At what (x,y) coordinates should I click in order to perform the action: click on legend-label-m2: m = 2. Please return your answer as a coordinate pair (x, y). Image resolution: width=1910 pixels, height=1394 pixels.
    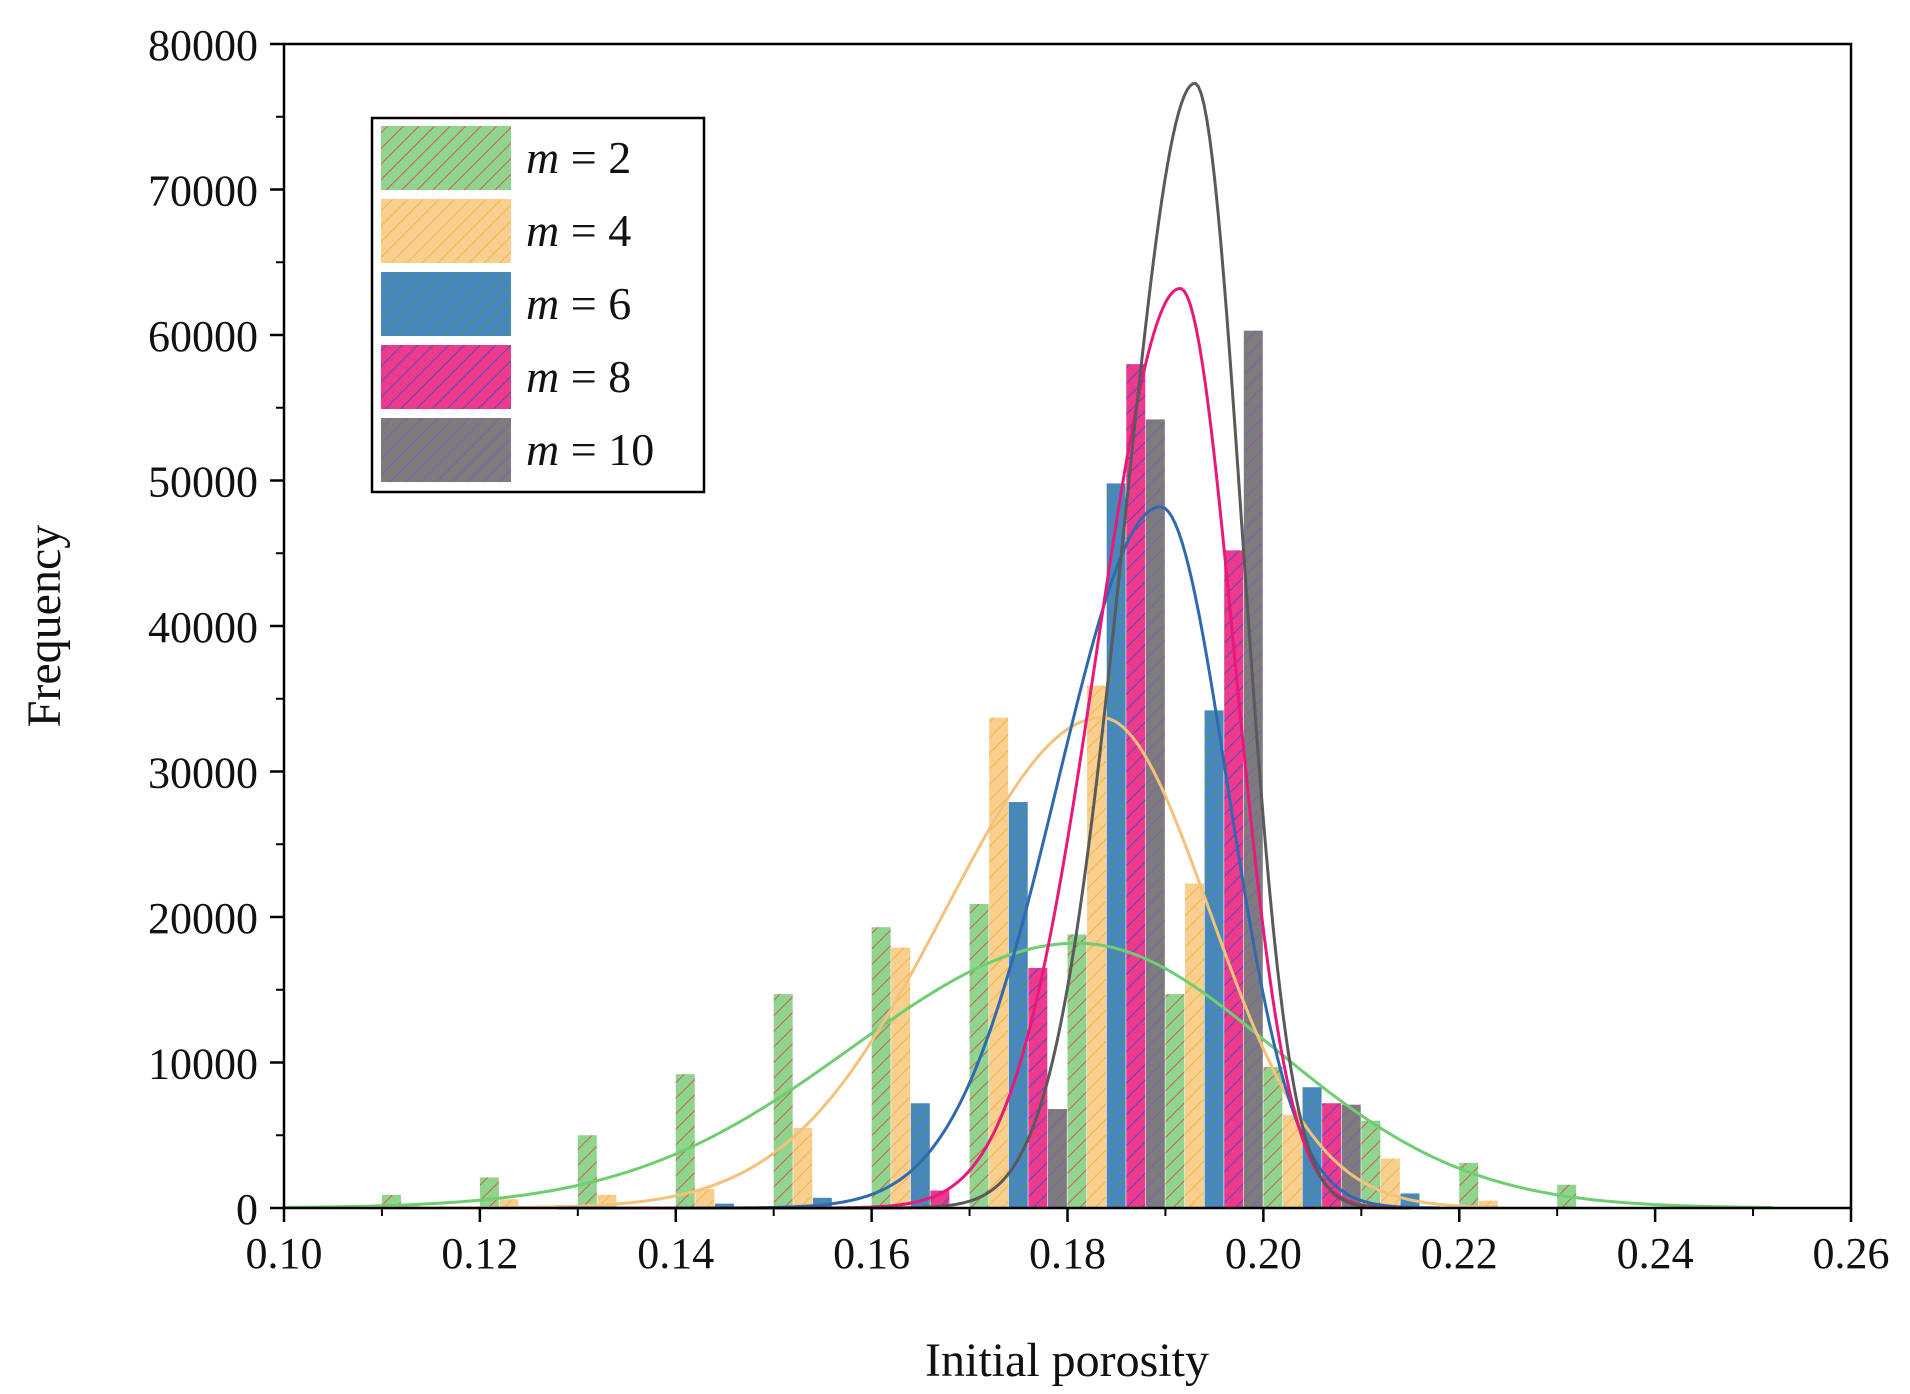
    Looking at the image, I should click on (578, 157).